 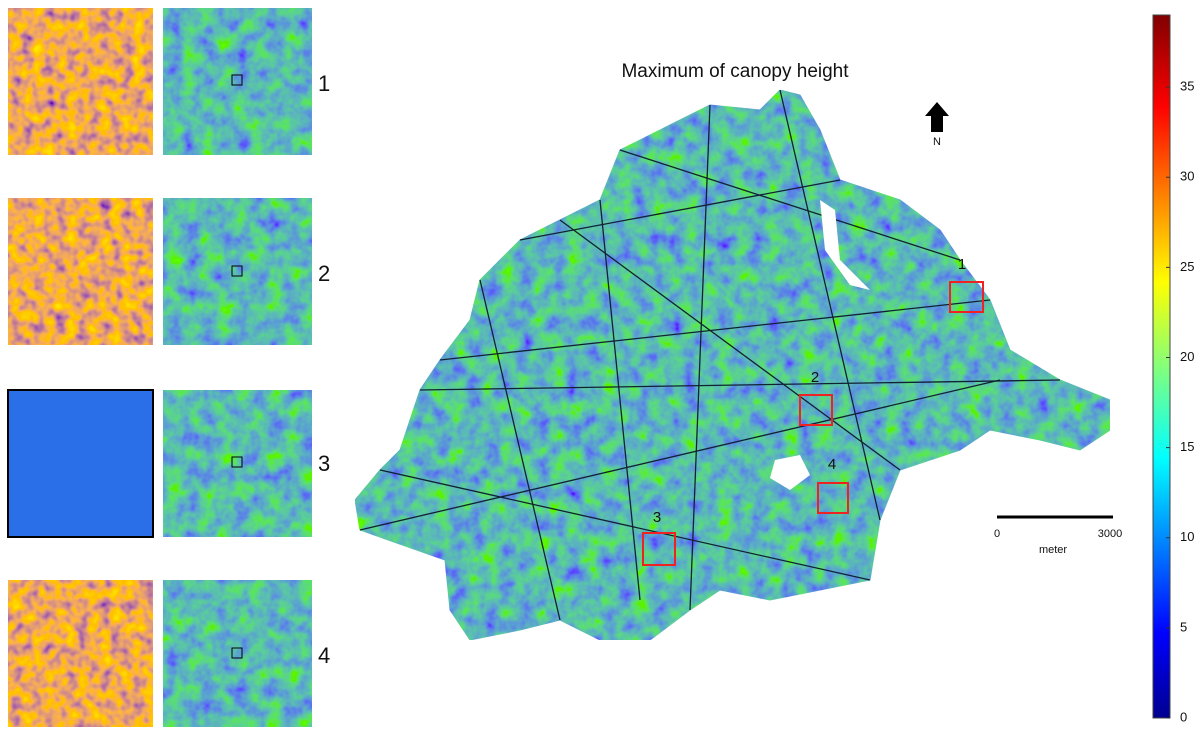 I want to click on colorbar-tick-label: 30, so click(x=1187, y=176).